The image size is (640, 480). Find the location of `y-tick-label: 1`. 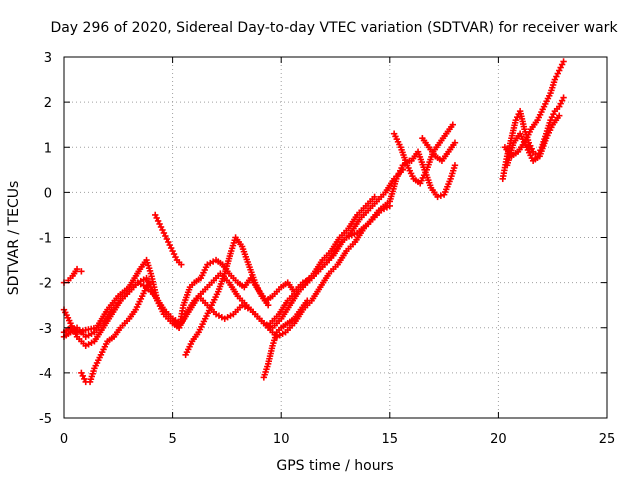

y-tick-label: 1 is located at coordinates (48, 148).